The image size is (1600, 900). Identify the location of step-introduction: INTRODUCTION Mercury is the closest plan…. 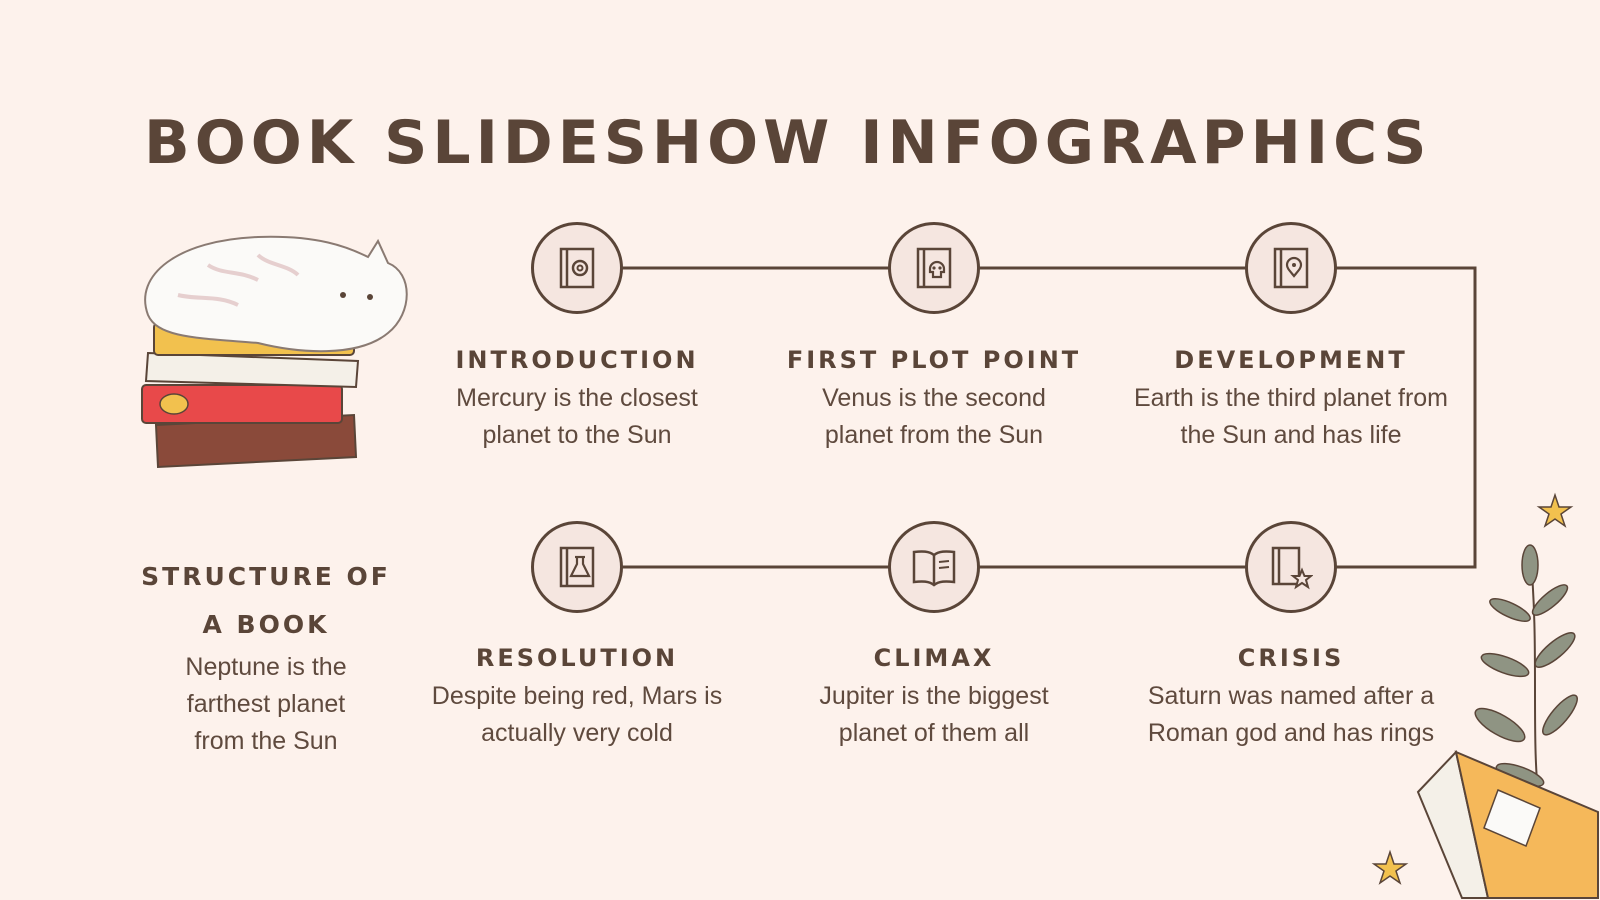
(577, 397).